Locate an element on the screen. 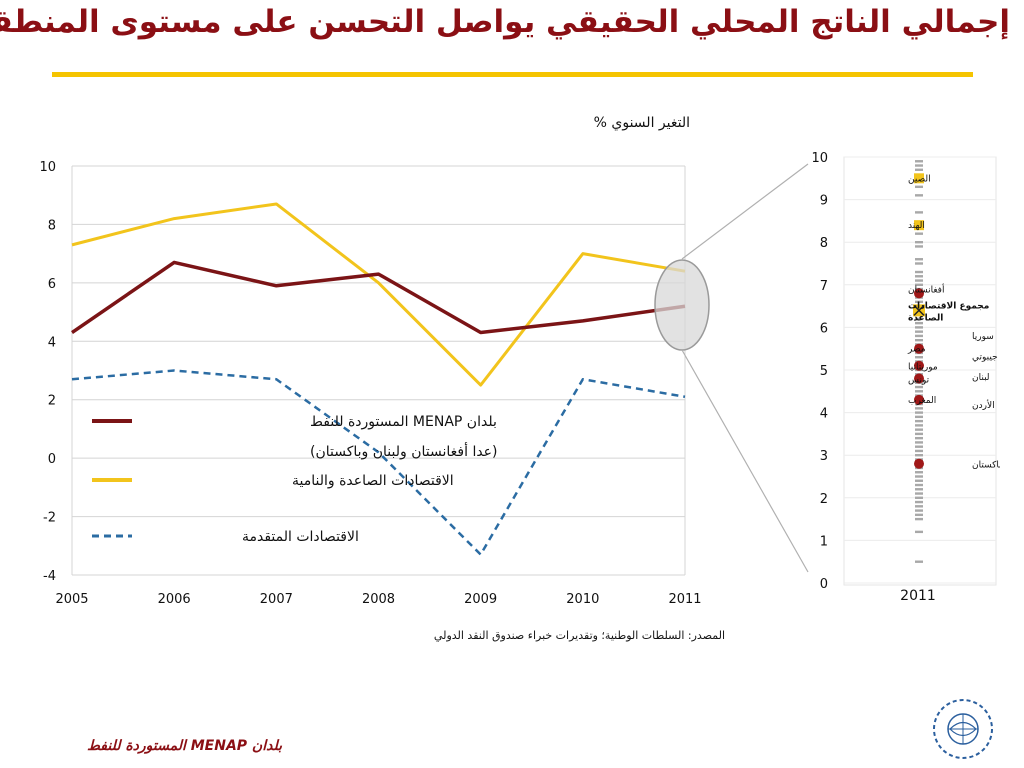  scatter-y-tick-label: 1 is located at coordinates (824, 541).